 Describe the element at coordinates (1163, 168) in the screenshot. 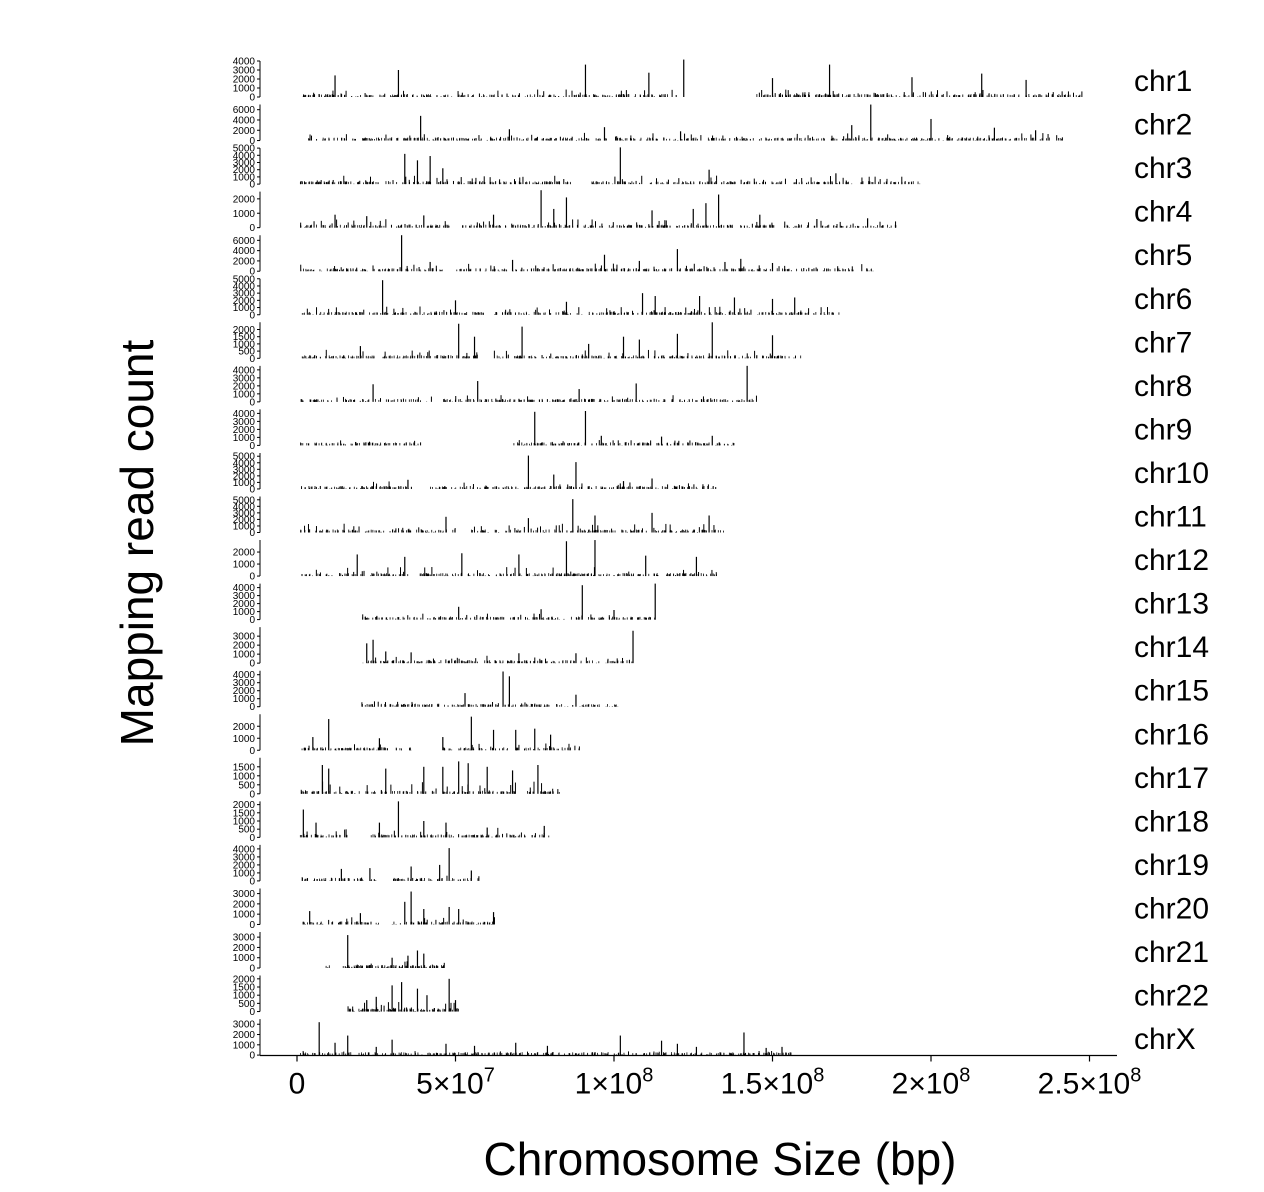

I see `chromosome-label: chr3` at that location.